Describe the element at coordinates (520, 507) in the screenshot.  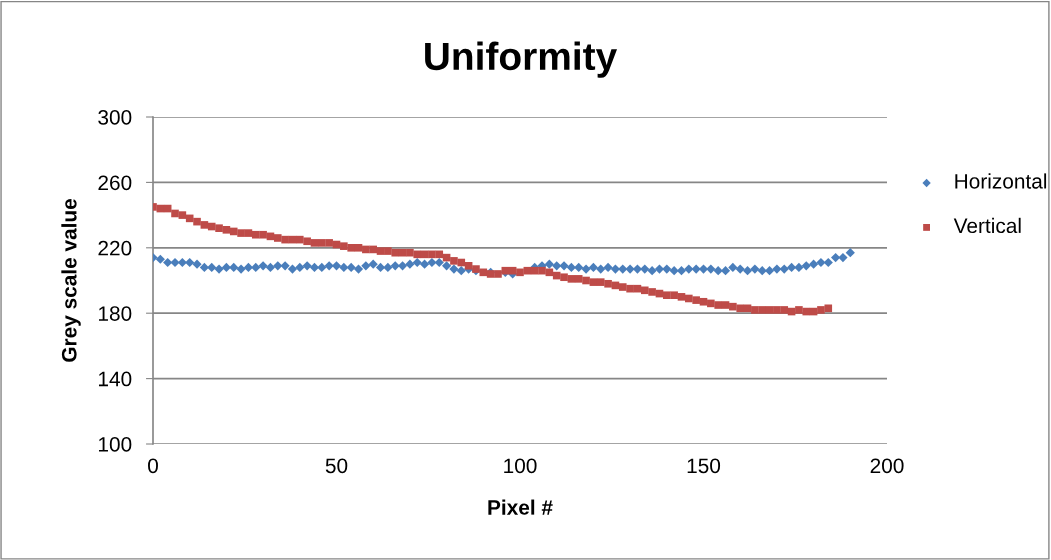
I see `x-axis-title: Pixel #` at that location.